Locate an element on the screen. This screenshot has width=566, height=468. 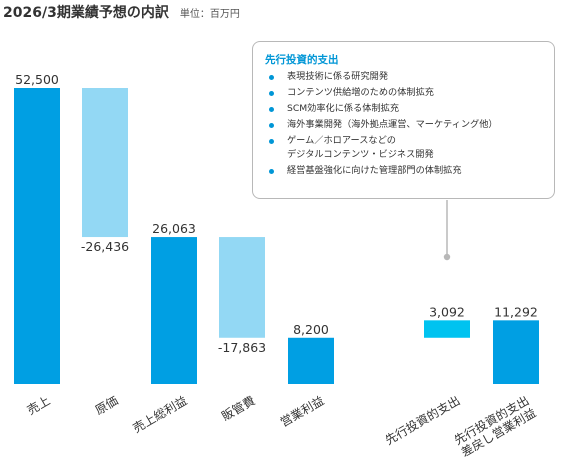
category-label-line: 売上総利益 is located at coordinates (159, 414).